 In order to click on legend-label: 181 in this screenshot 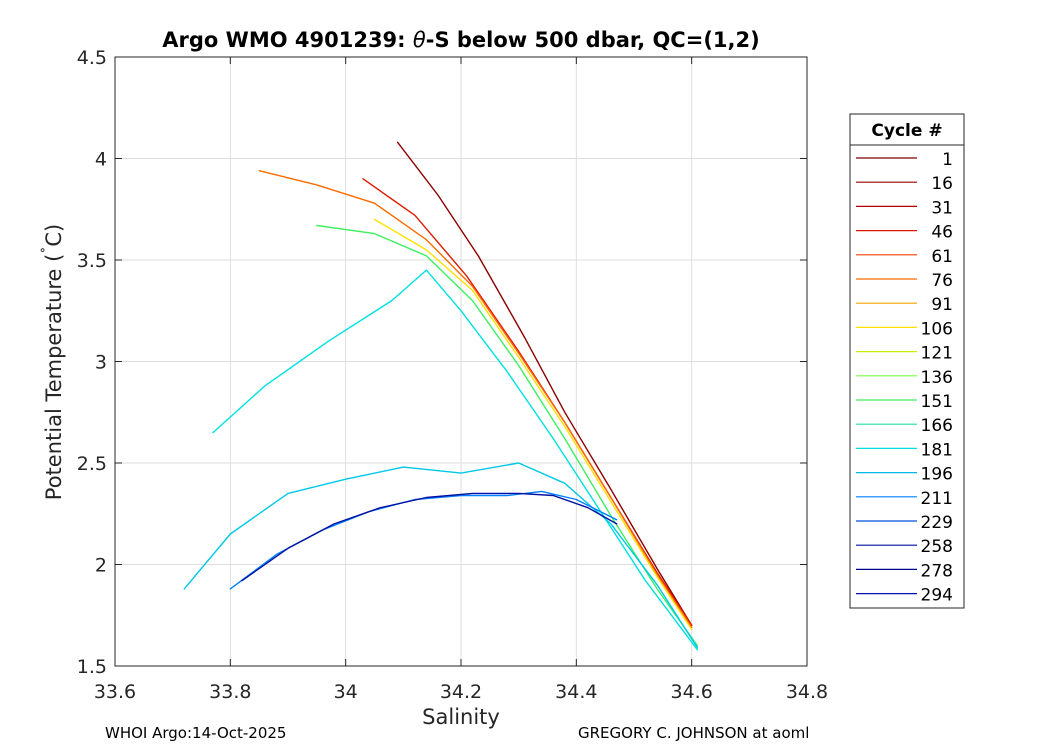, I will do `click(937, 450)`.